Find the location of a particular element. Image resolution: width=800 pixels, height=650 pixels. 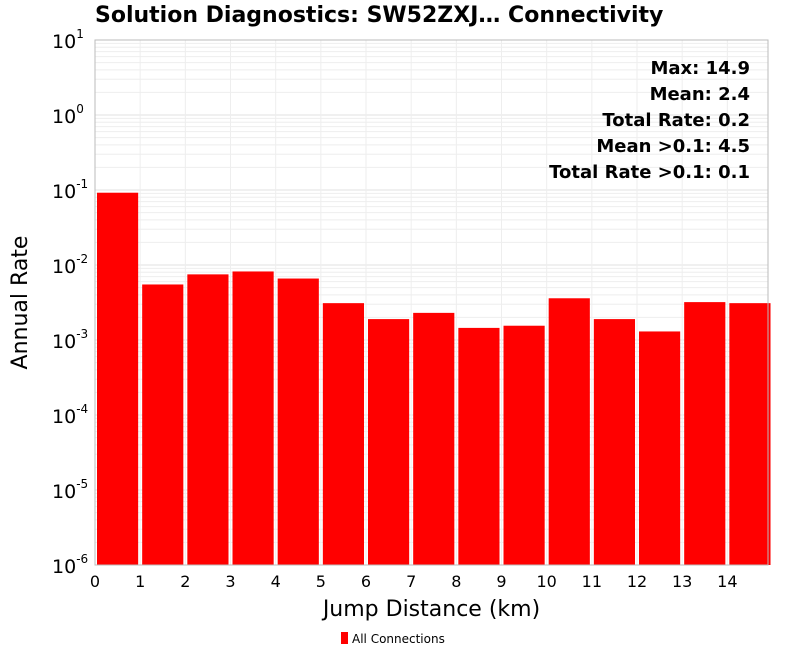

x-tick-label: 10 is located at coordinates (546, 581).